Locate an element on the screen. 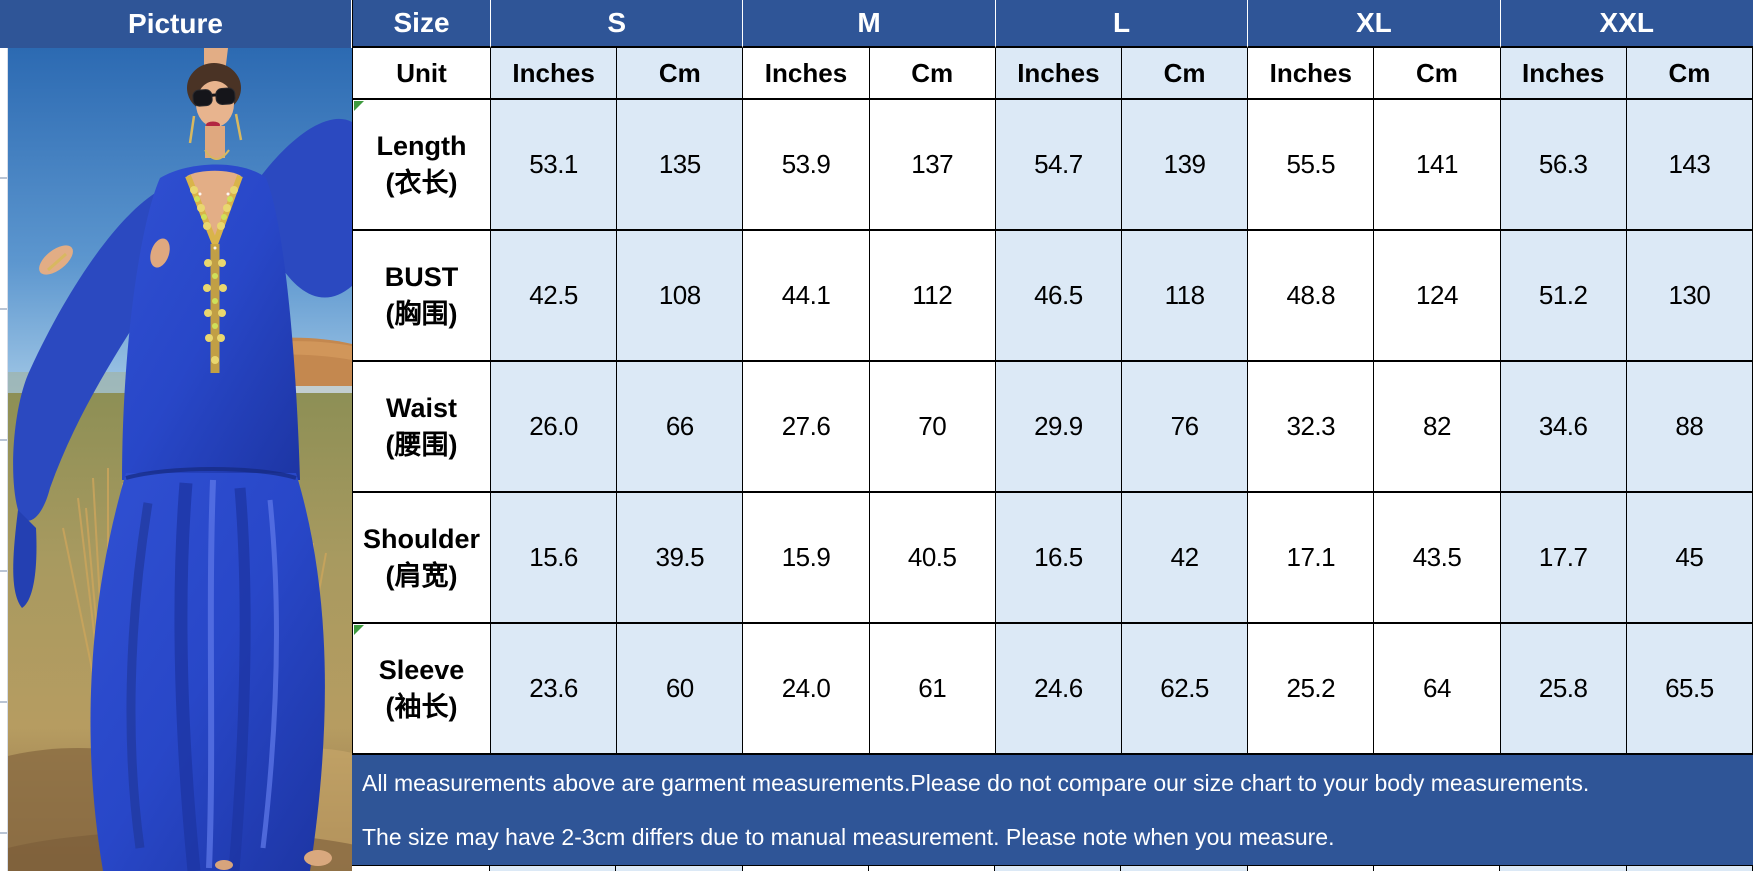 The width and height of the screenshot is (1753, 871). row-label-en: Length is located at coordinates (421, 146).